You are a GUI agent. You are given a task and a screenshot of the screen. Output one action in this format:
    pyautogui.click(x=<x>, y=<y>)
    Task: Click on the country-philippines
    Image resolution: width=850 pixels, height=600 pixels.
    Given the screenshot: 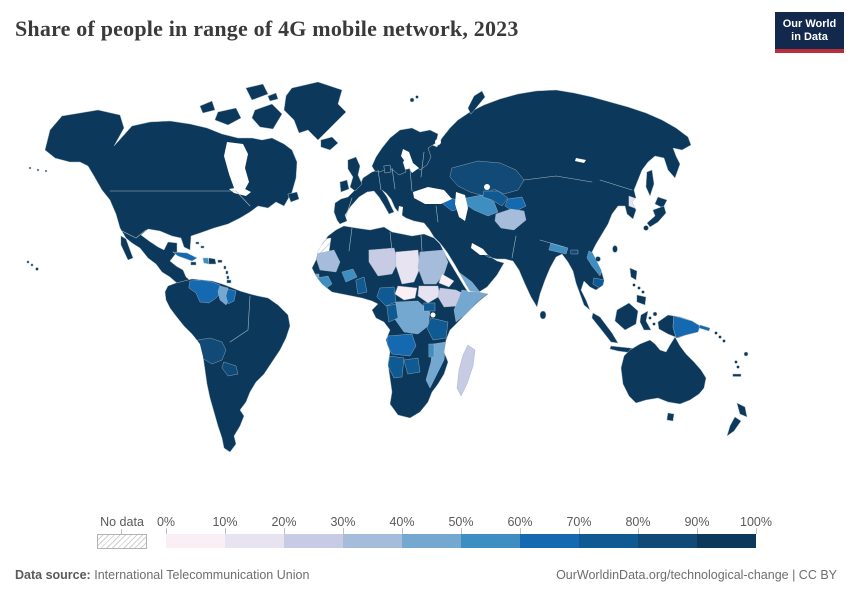 What is the action you would take?
    pyautogui.click(x=638, y=286)
    